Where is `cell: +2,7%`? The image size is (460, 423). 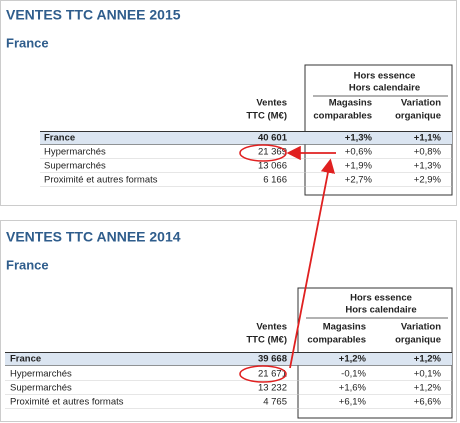 cell: +2,7% is located at coordinates (359, 180).